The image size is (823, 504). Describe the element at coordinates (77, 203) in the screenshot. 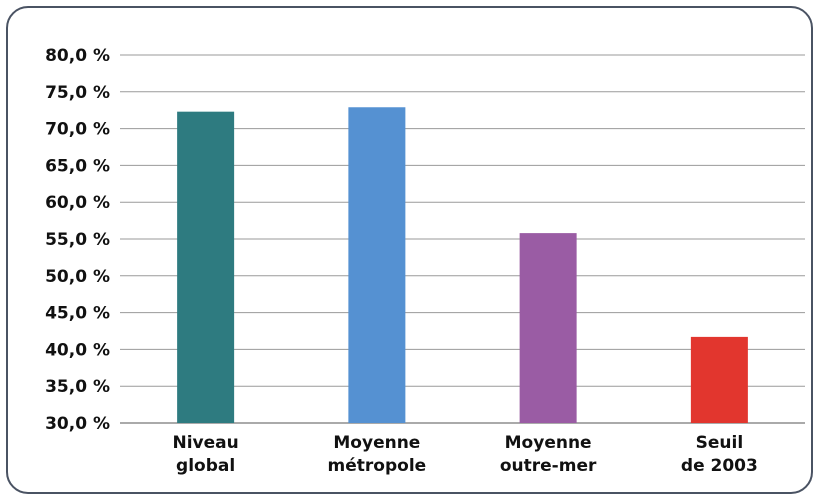

I see `y-tick-label: 60,0 %` at that location.